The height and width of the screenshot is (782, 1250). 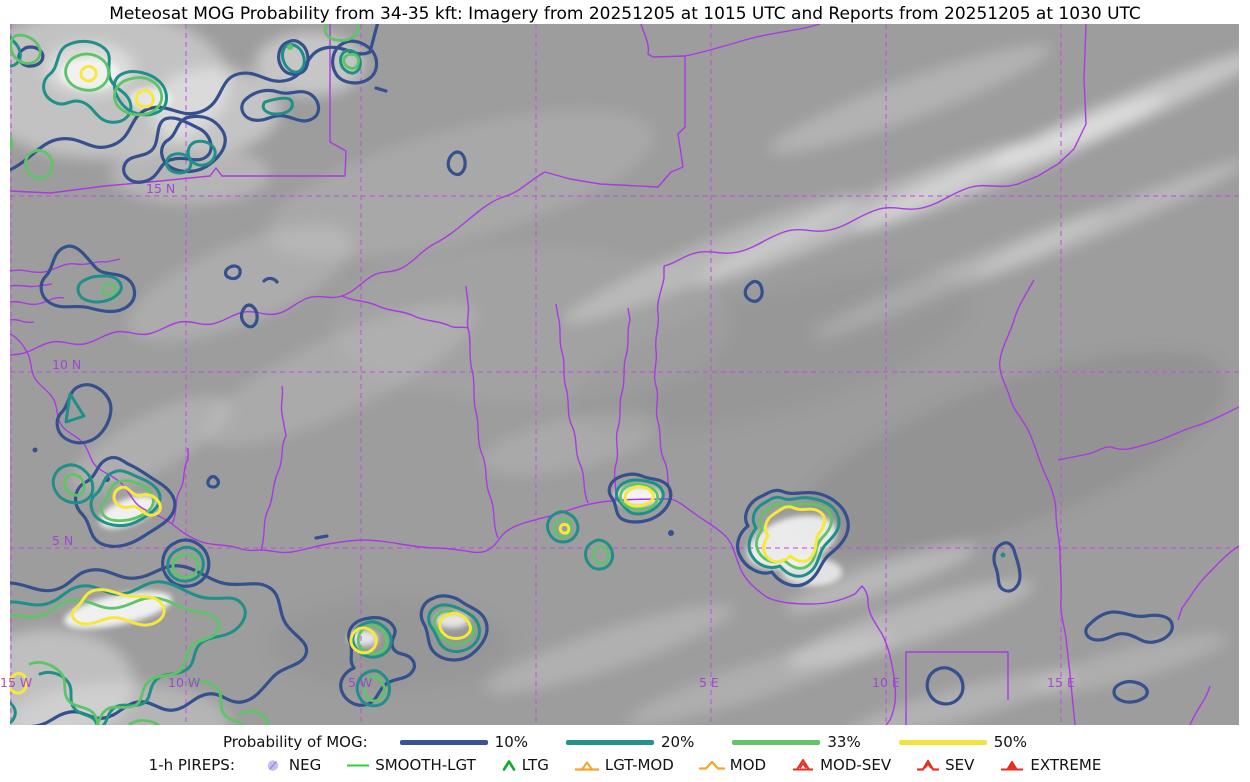 I want to click on pirep-label-ltg: LTG, so click(x=535, y=765).